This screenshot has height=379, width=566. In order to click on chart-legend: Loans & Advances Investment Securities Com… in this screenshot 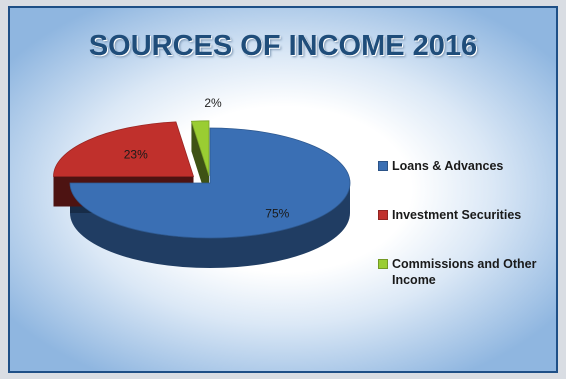, I will do `click(467, 239)`.